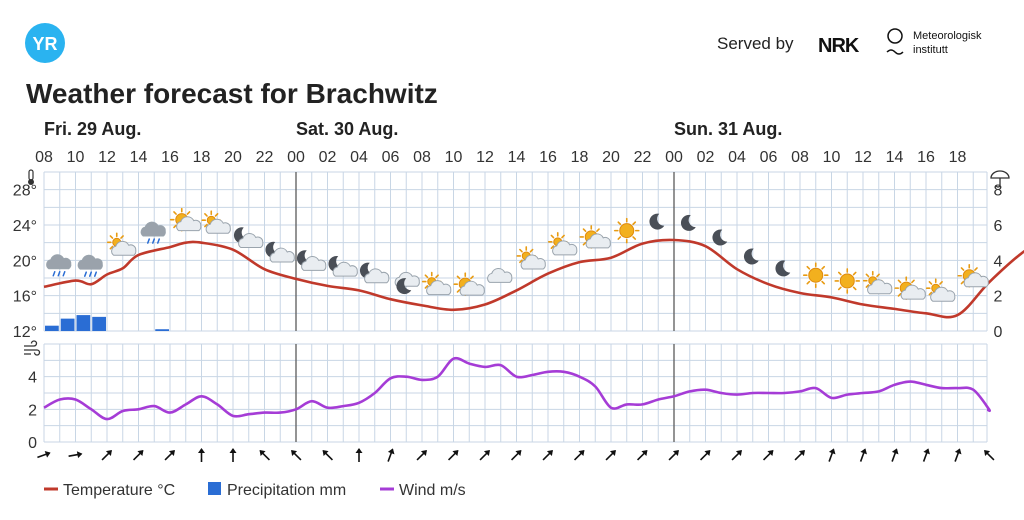 The image size is (1024, 520). I want to click on rain-cloud-icon, so click(153, 232).